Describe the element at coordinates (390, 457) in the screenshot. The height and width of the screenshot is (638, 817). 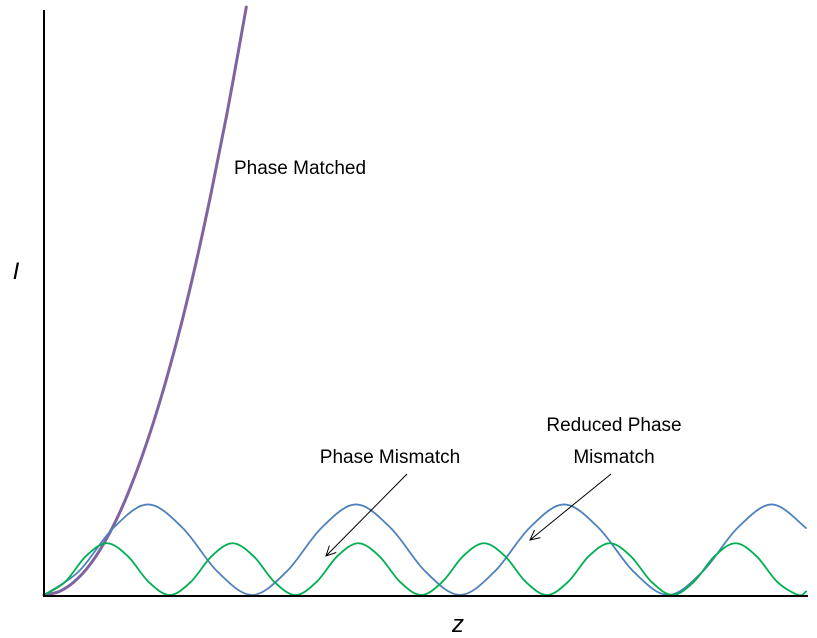
I see `annotation-phase-mismatch: Phase Mismatch` at that location.